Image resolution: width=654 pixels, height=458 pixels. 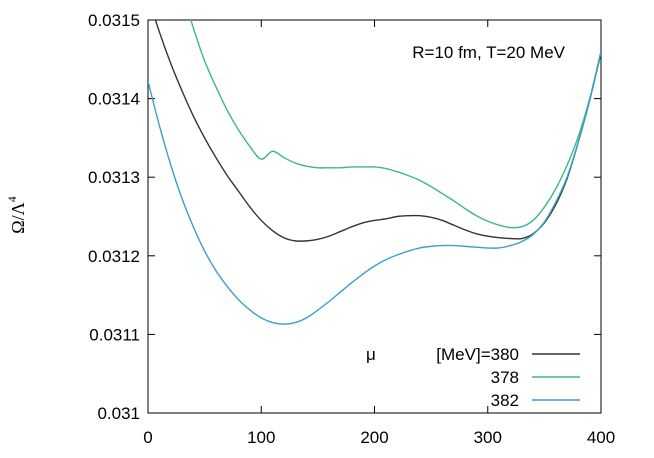 I want to click on y-tick-label: 0.031, so click(x=118, y=413).